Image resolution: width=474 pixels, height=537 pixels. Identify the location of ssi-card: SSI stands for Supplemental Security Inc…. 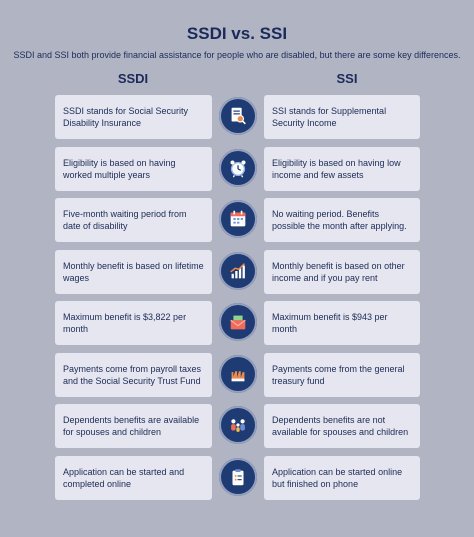
(342, 117).